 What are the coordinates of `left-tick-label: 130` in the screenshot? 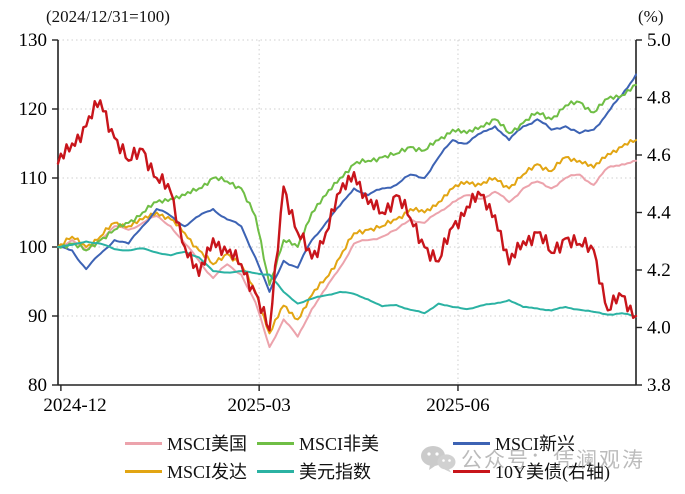 It's located at (33, 40).